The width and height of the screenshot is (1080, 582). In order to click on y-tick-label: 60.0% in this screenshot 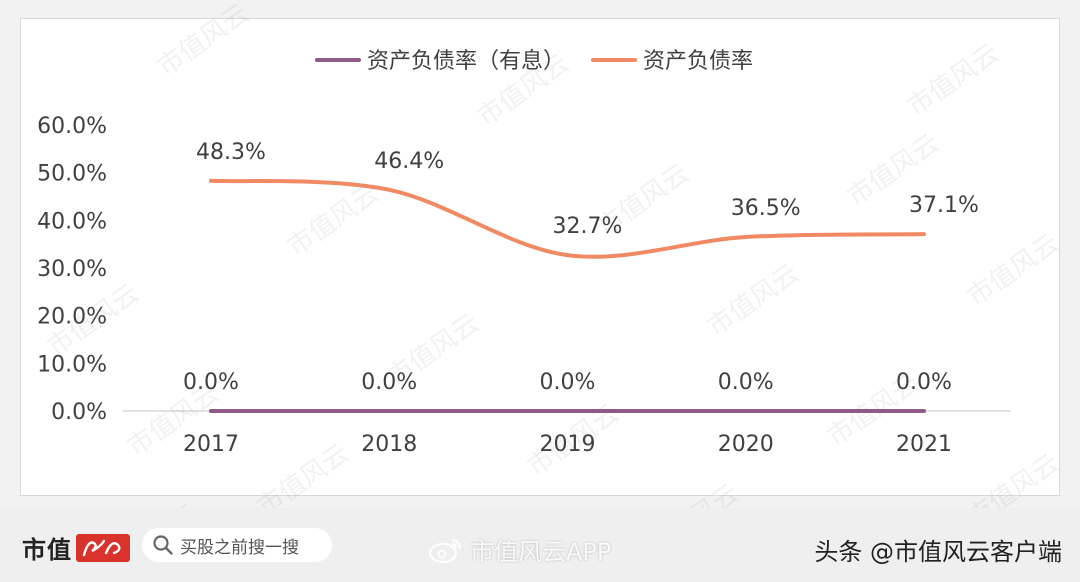, I will do `click(72, 126)`.